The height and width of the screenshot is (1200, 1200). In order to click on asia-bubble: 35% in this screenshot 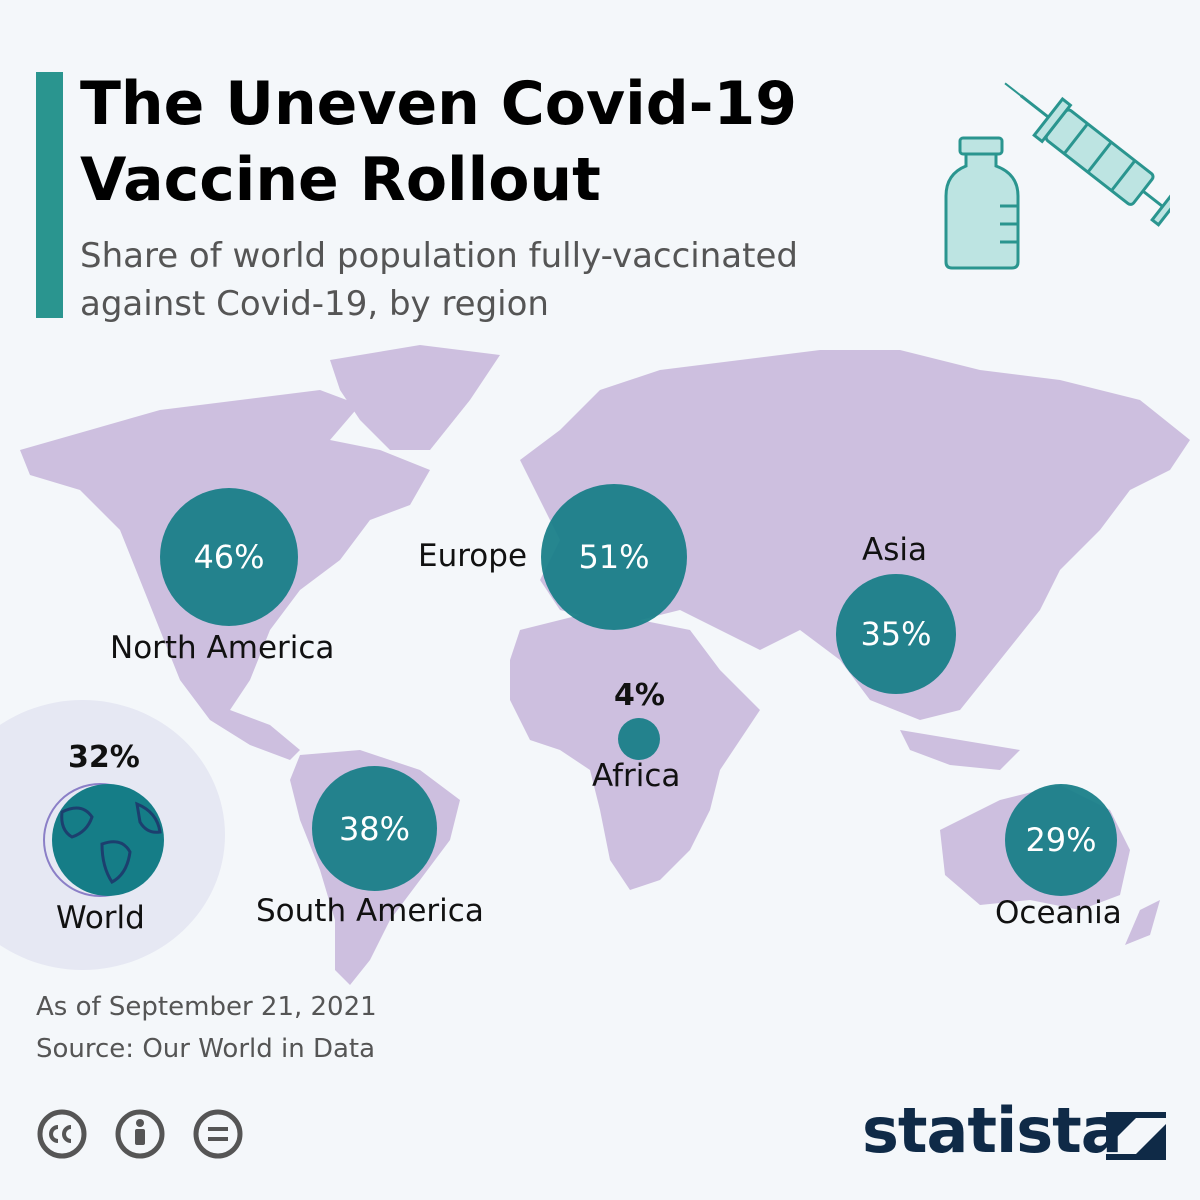, I will do `click(896, 634)`.